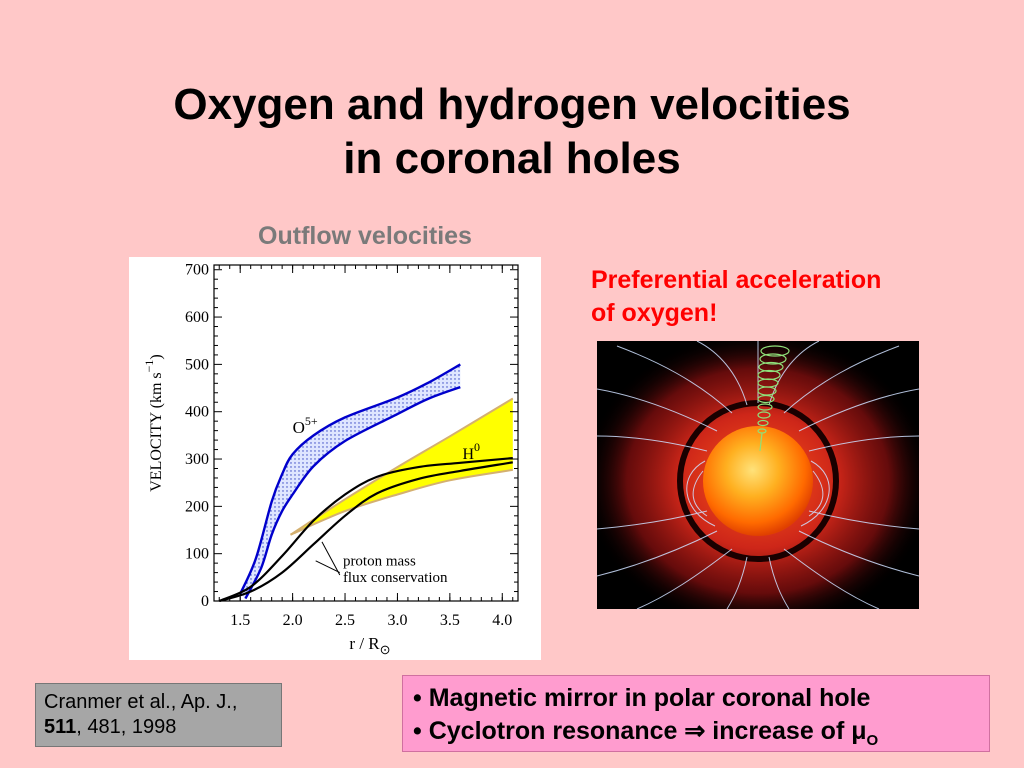  I want to click on citation-line-1: Cranmer et al., Ap. J.,, so click(141, 702).